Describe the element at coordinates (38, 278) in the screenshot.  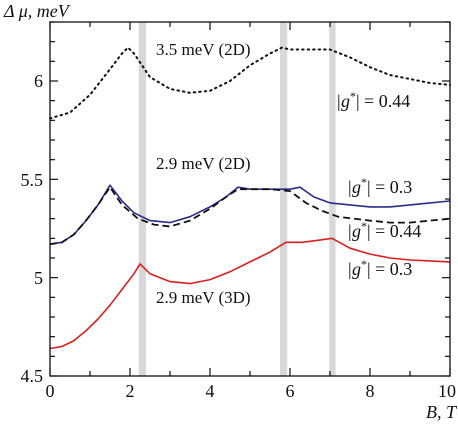
I see `y-tick-label: 5` at that location.